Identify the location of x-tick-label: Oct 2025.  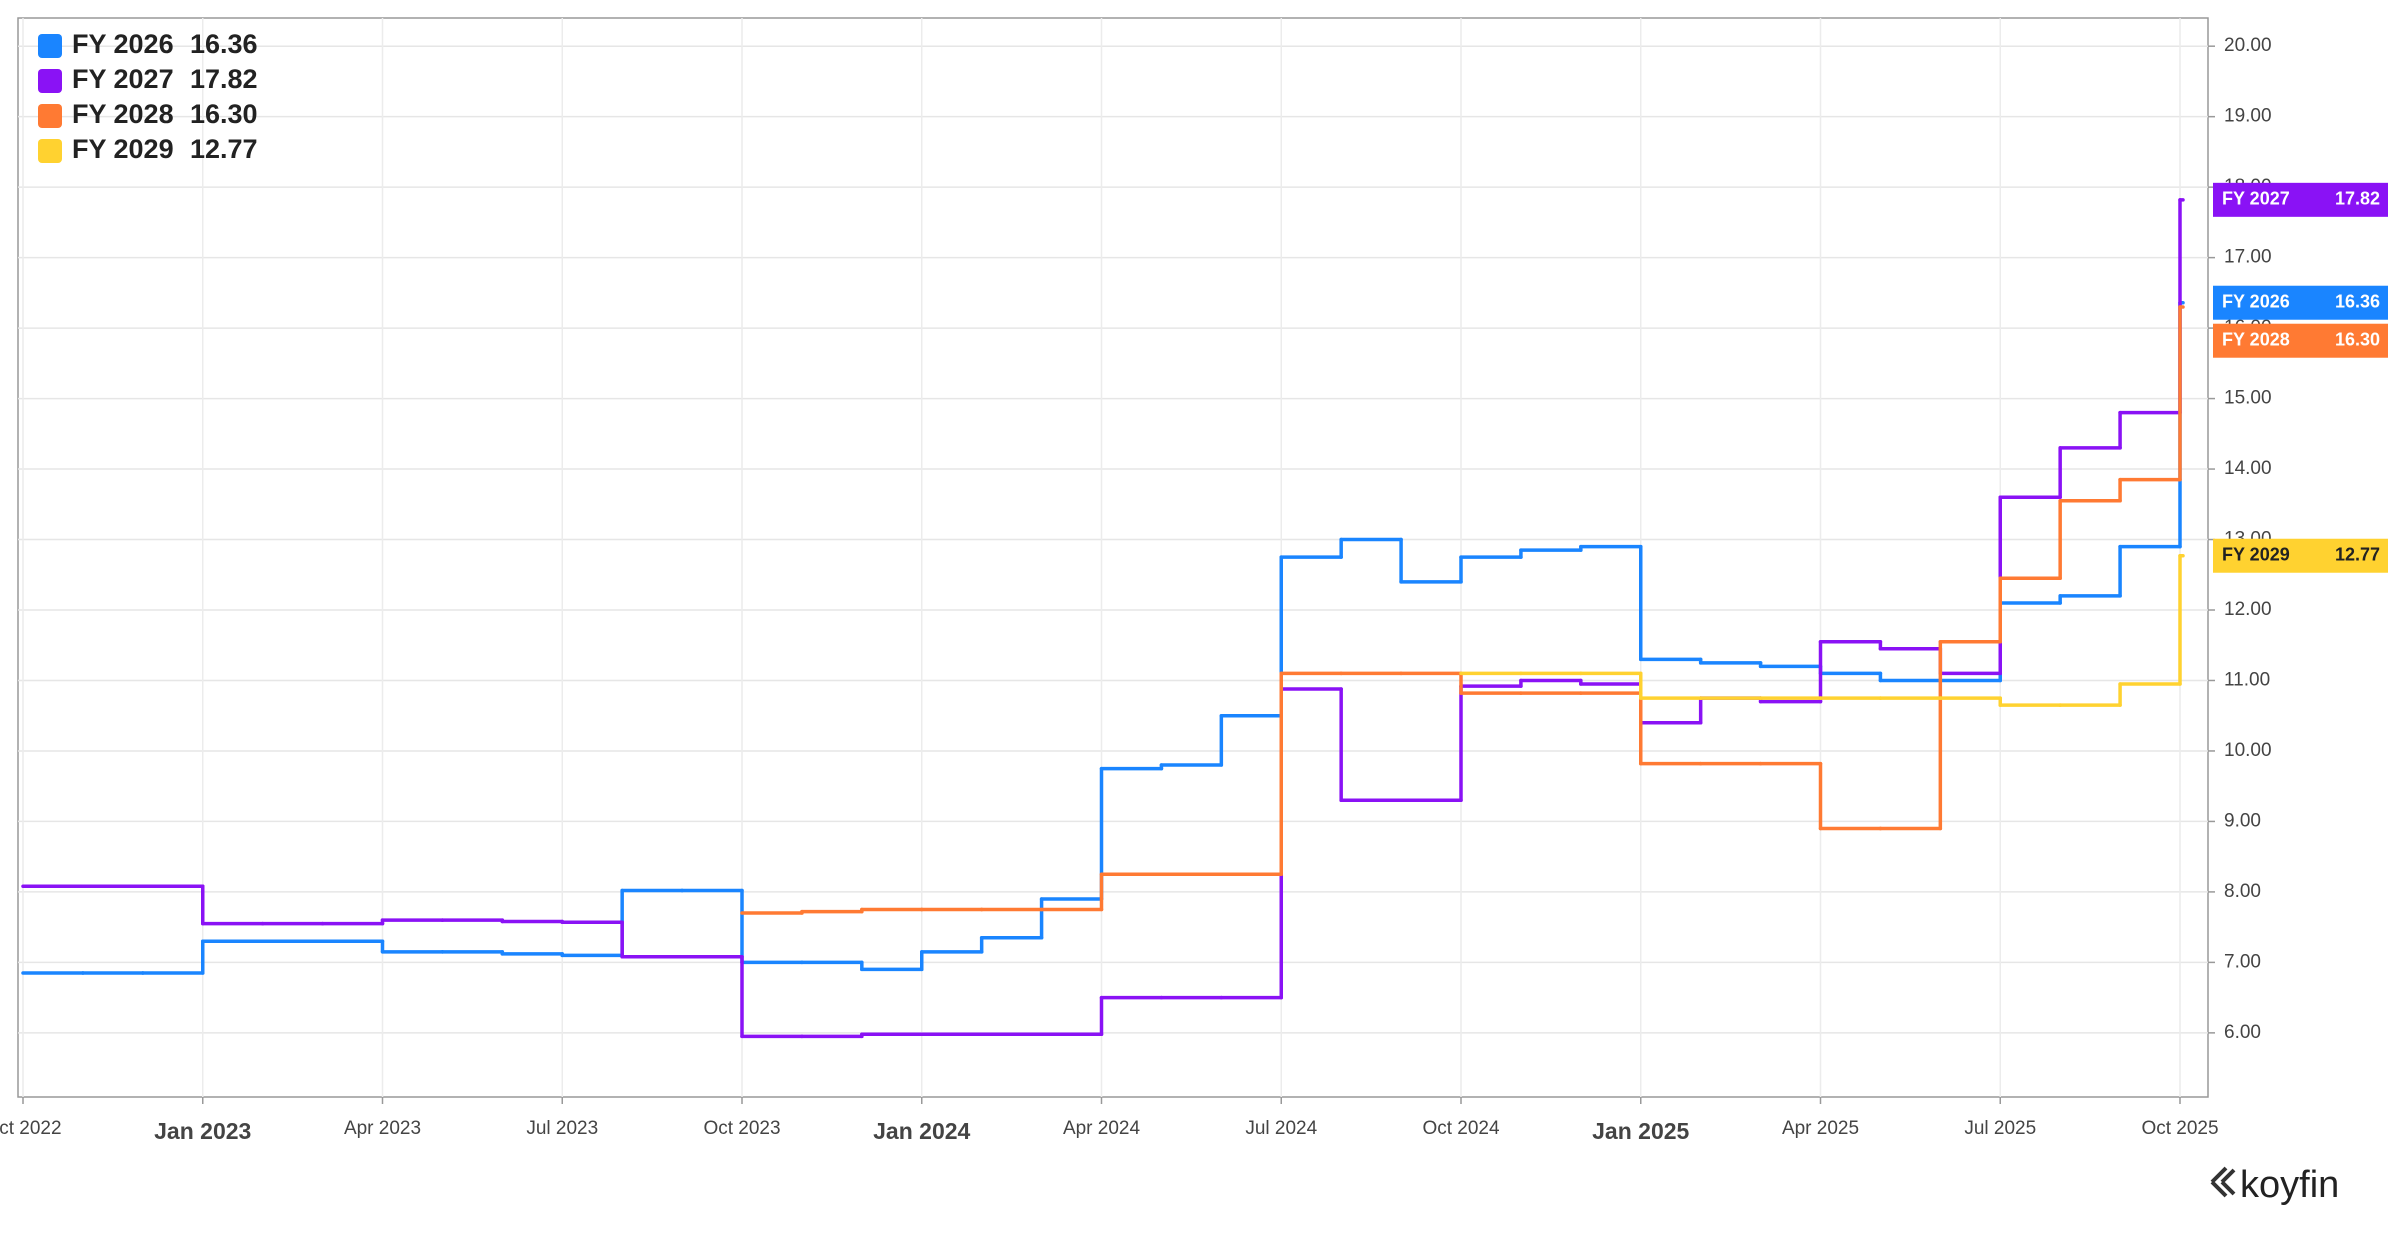
(2179, 1128).